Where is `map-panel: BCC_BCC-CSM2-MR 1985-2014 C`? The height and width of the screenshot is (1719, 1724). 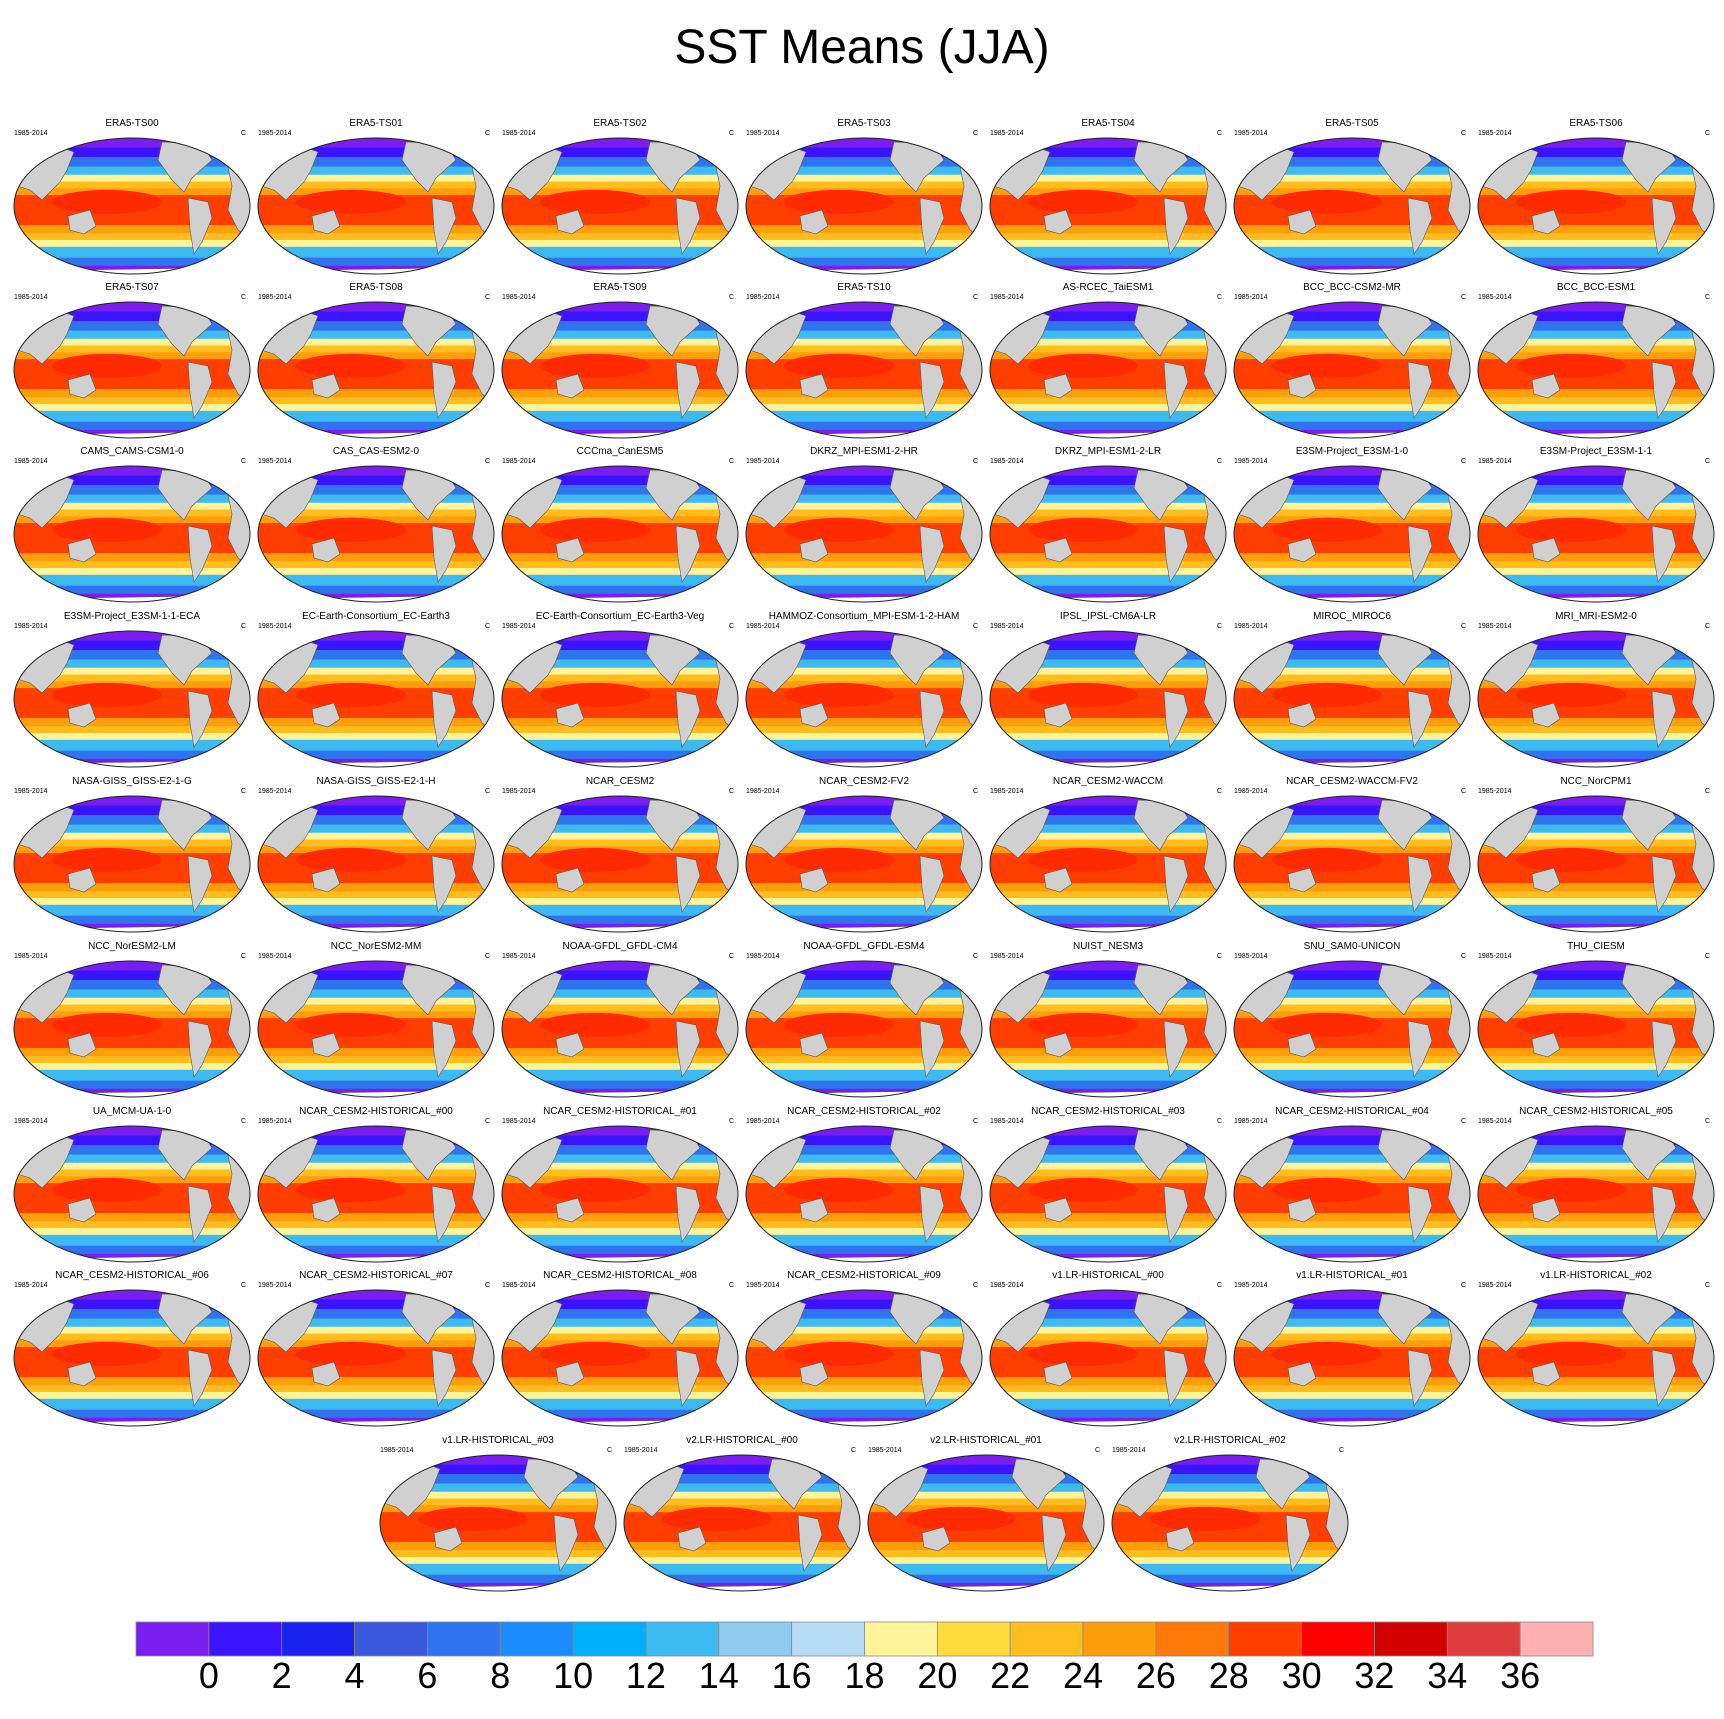
map-panel: BCC_BCC-CSM2-MR 1985-2014 C is located at coordinates (1352, 362).